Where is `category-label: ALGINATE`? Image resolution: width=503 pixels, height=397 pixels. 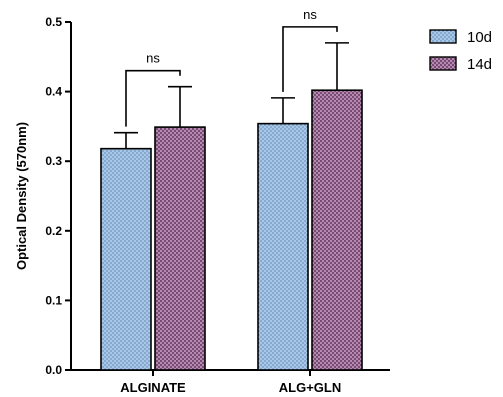 category-label: ALGINATE is located at coordinates (153, 387).